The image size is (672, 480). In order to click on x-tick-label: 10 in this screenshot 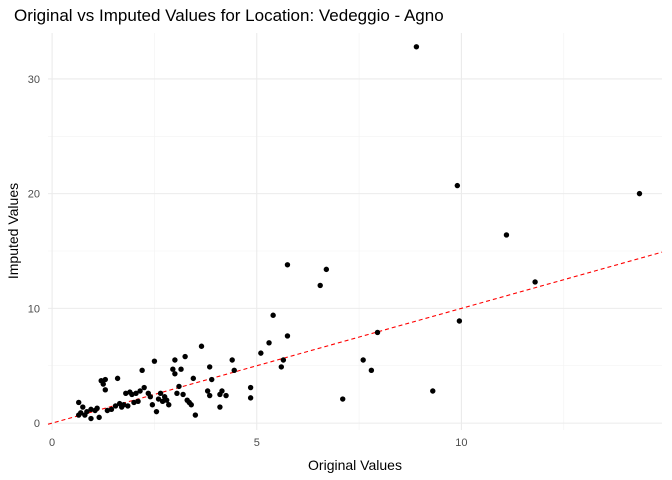, I will do `click(461, 443)`.